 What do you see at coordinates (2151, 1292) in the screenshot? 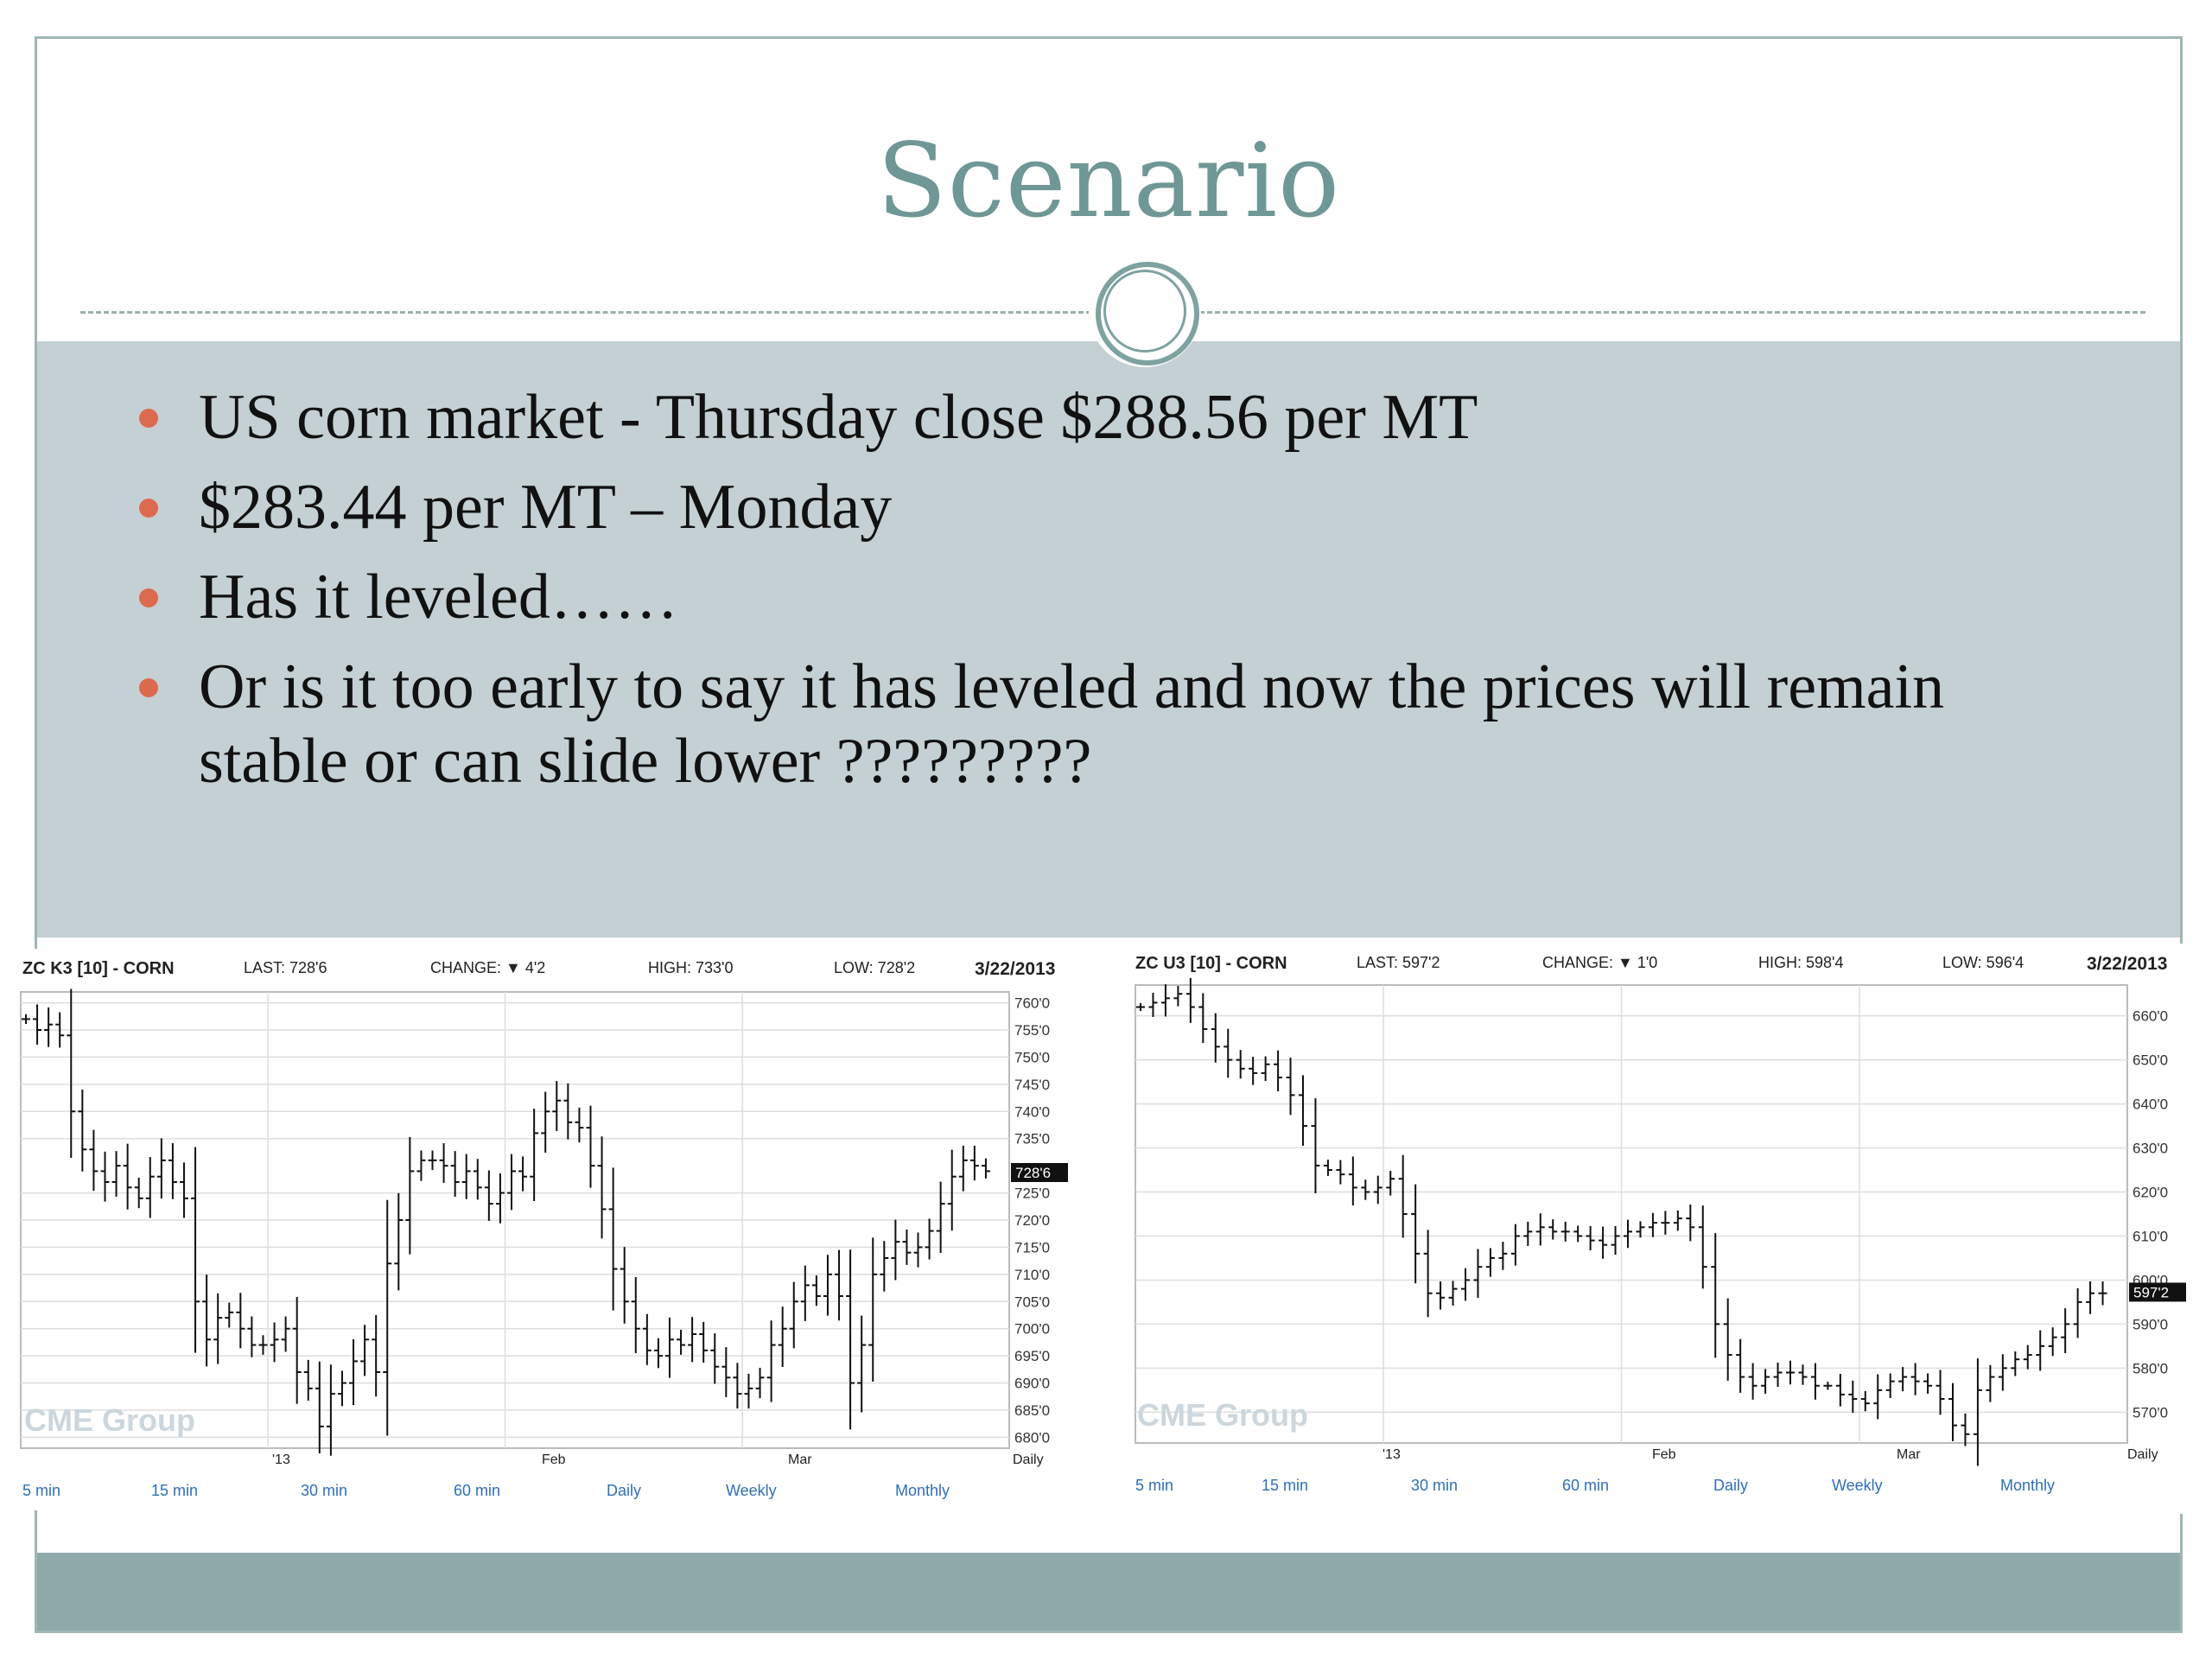
I see `last-price-label: 597'2` at bounding box center [2151, 1292].